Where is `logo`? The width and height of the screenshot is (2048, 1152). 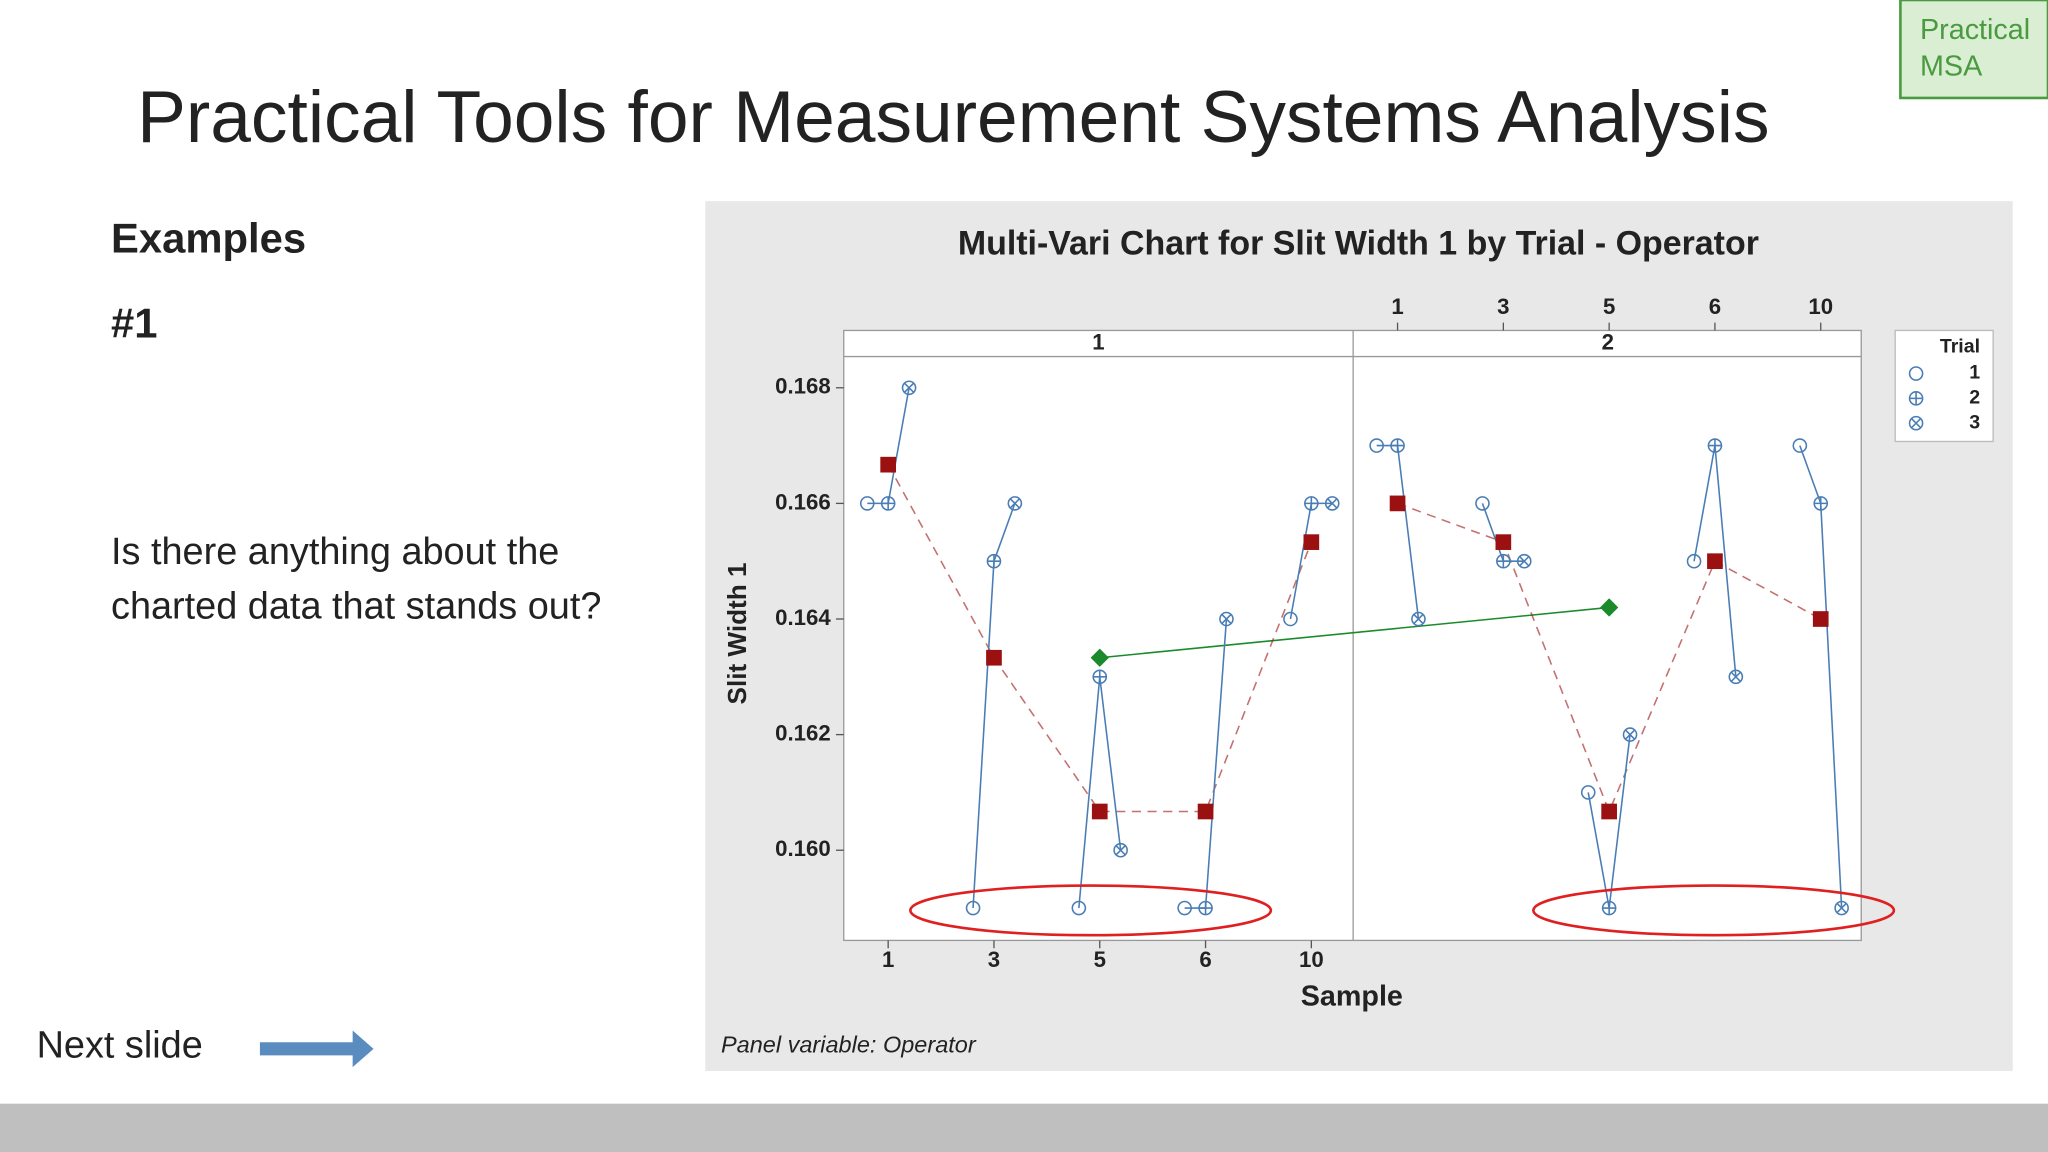 logo is located at coordinates (1973, 50).